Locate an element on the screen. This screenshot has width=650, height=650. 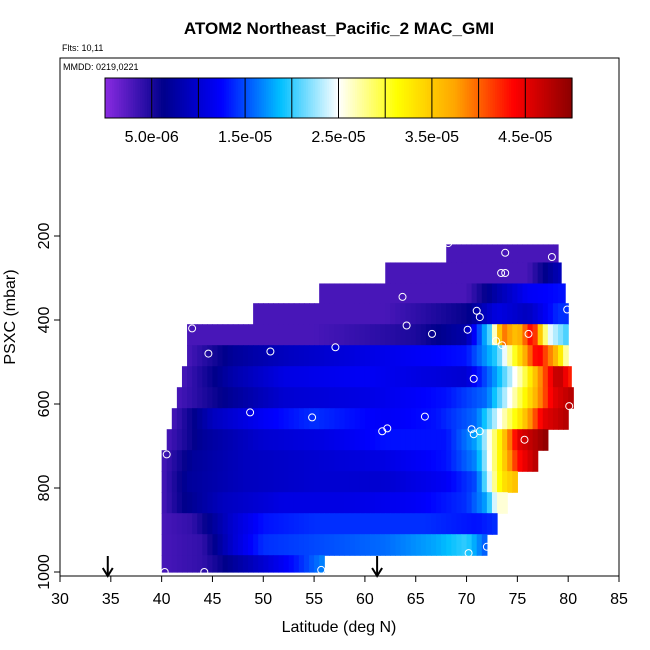
colorbar-frame is located at coordinates (338, 98).